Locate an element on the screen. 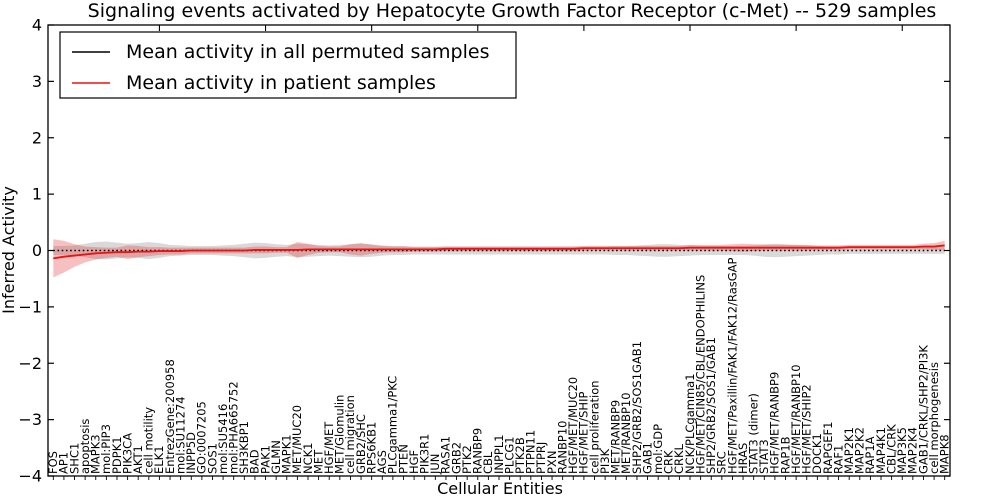  y-tick-label: −3 is located at coordinates (30, 419).